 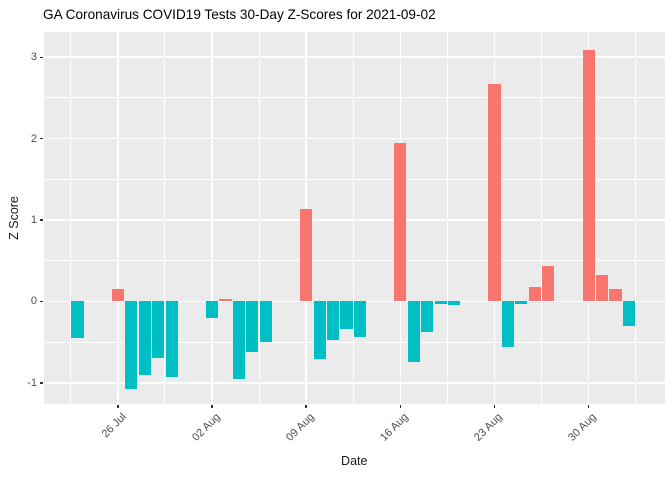 I want to click on x-tick-label: 16 Aug, so click(x=394, y=427).